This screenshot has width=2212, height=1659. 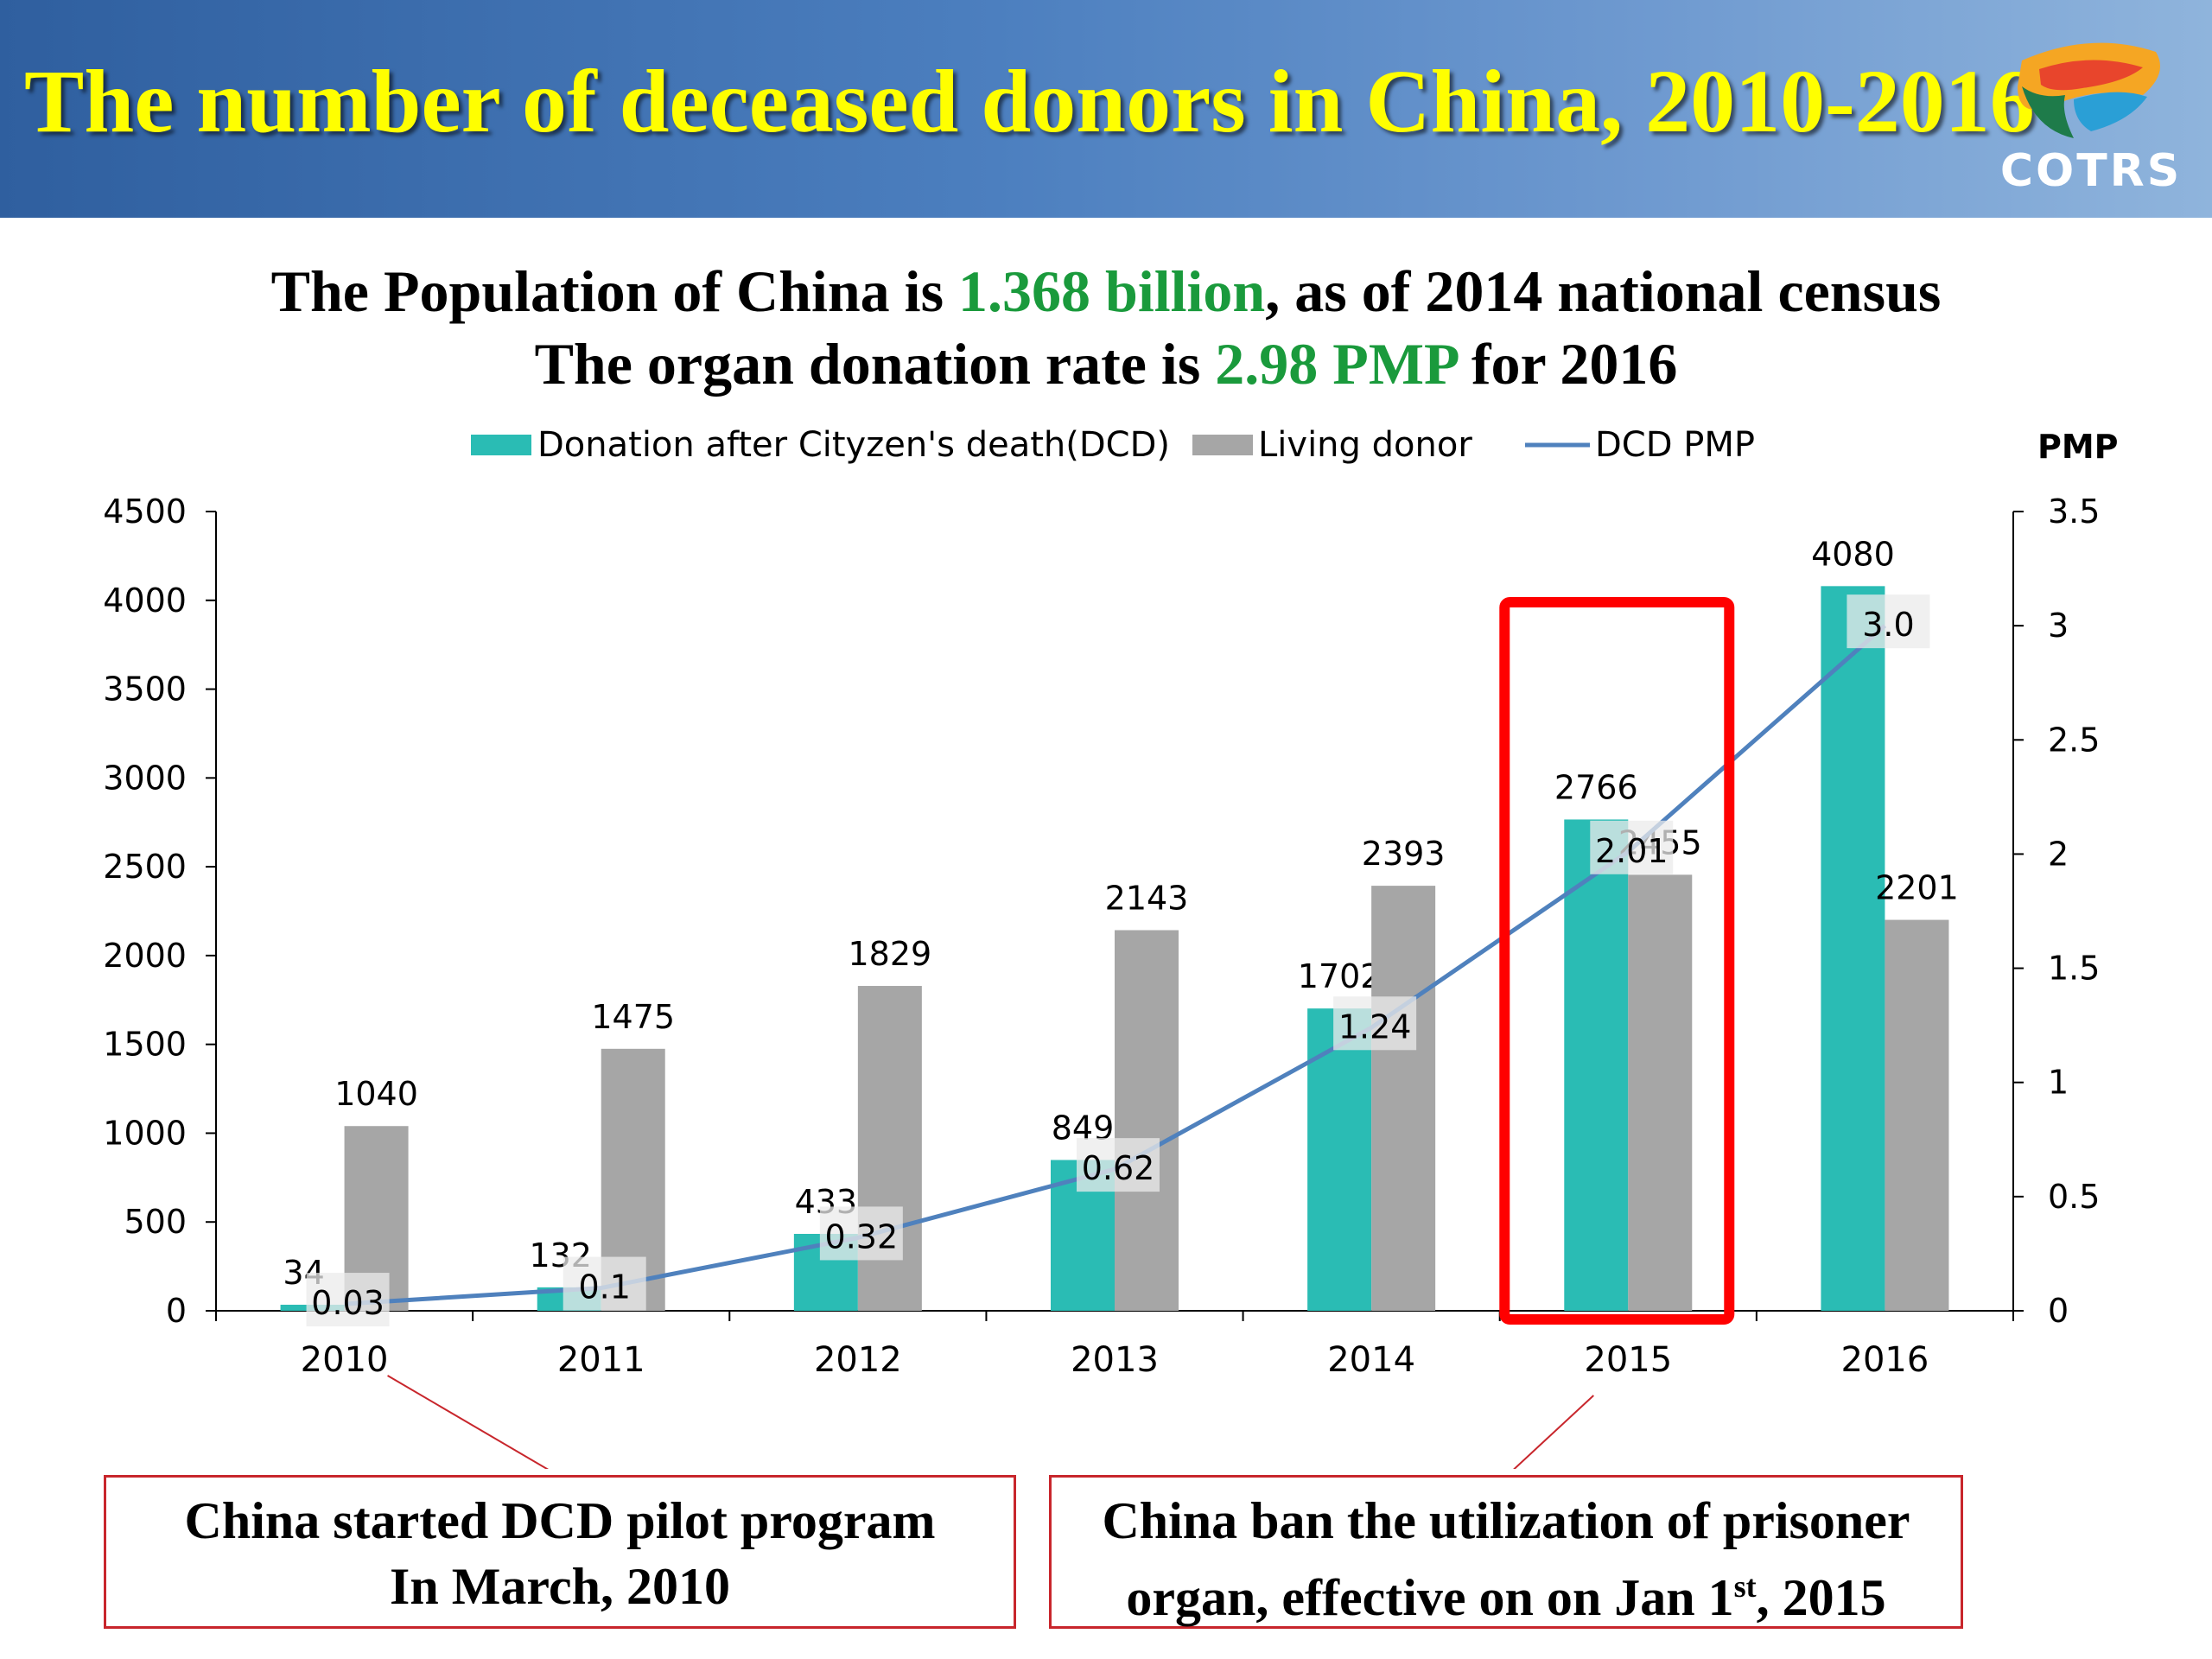 What do you see at coordinates (1553, 1432) in the screenshot?
I see `callout-2-connector` at bounding box center [1553, 1432].